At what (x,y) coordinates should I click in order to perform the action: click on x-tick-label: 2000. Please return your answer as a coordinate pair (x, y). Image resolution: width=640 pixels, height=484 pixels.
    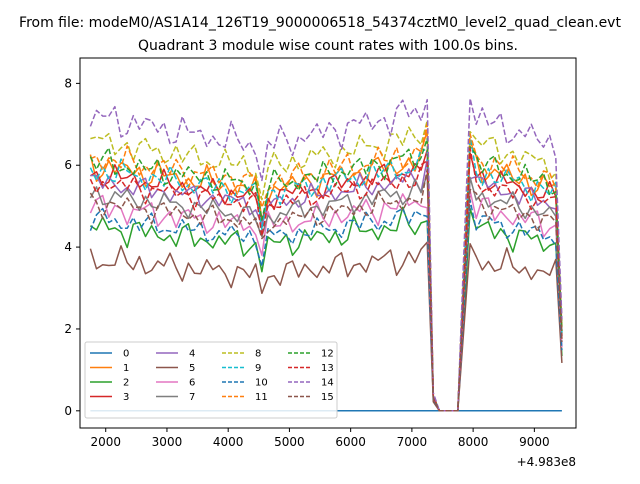
    Looking at the image, I should click on (105, 442).